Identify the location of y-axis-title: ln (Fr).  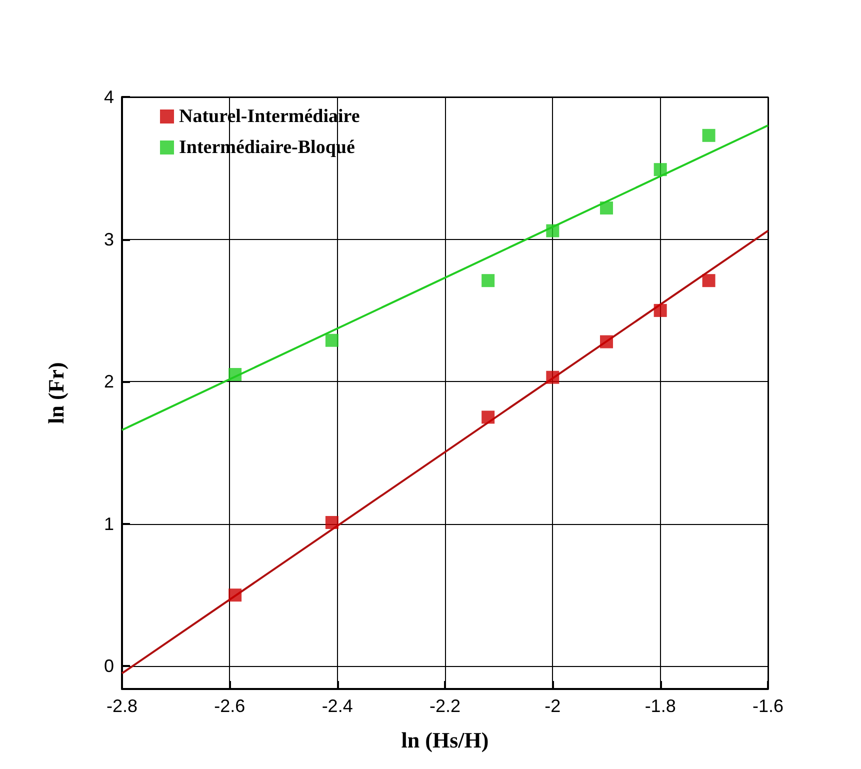
(56, 393).